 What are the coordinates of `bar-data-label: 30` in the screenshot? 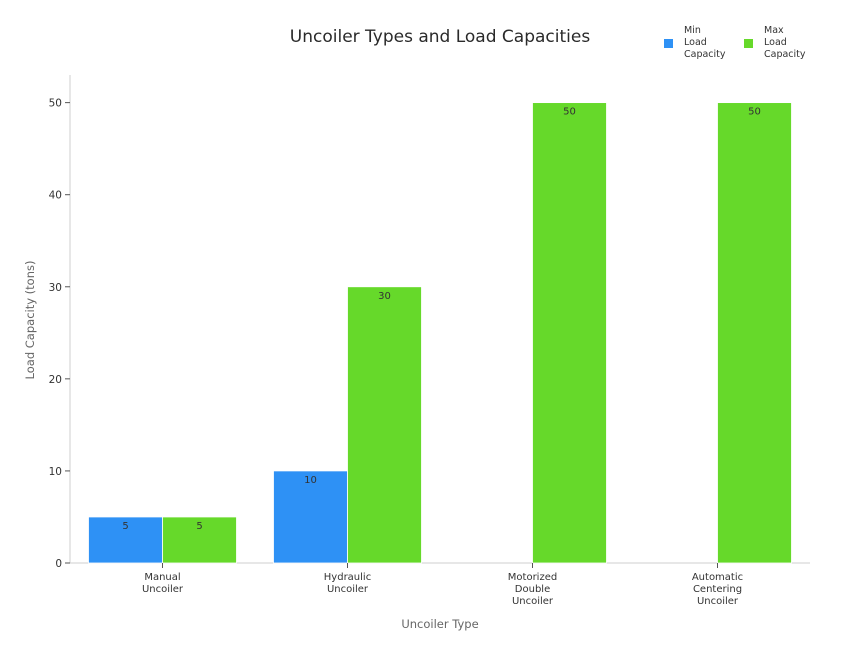 It's located at (384, 296).